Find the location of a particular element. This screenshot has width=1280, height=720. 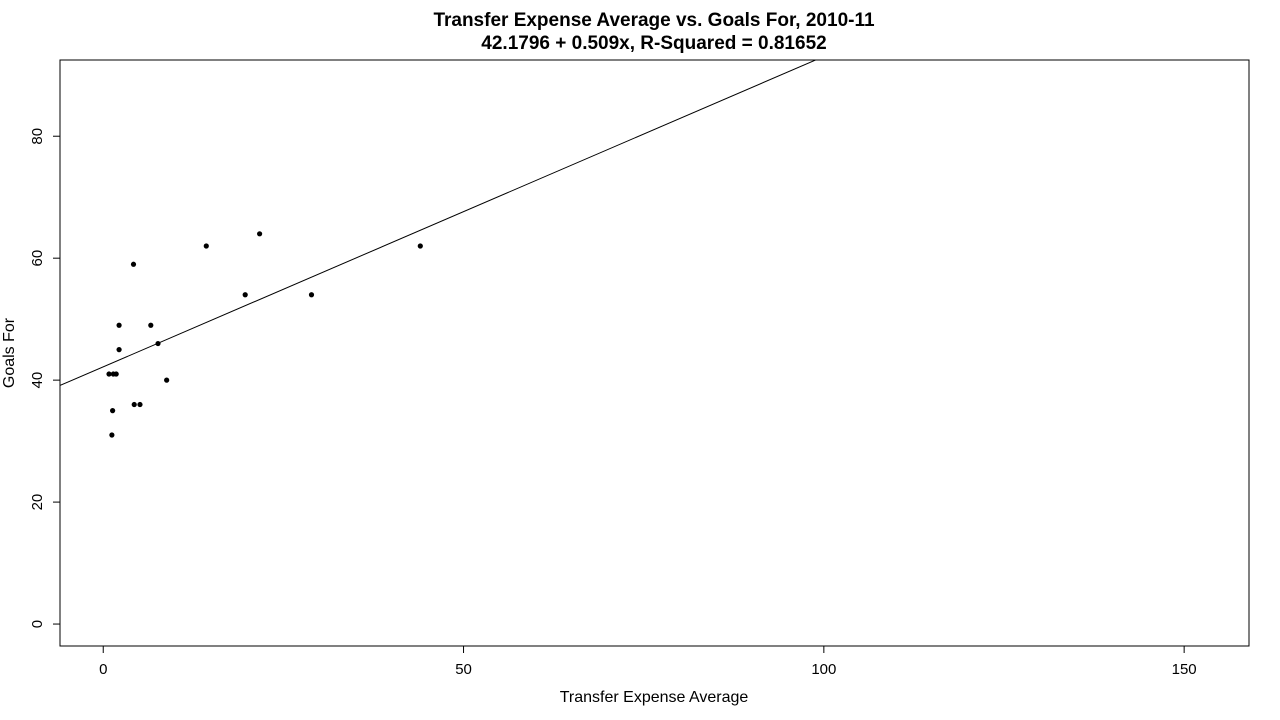

x-tick-label: 50 is located at coordinates (463, 669).